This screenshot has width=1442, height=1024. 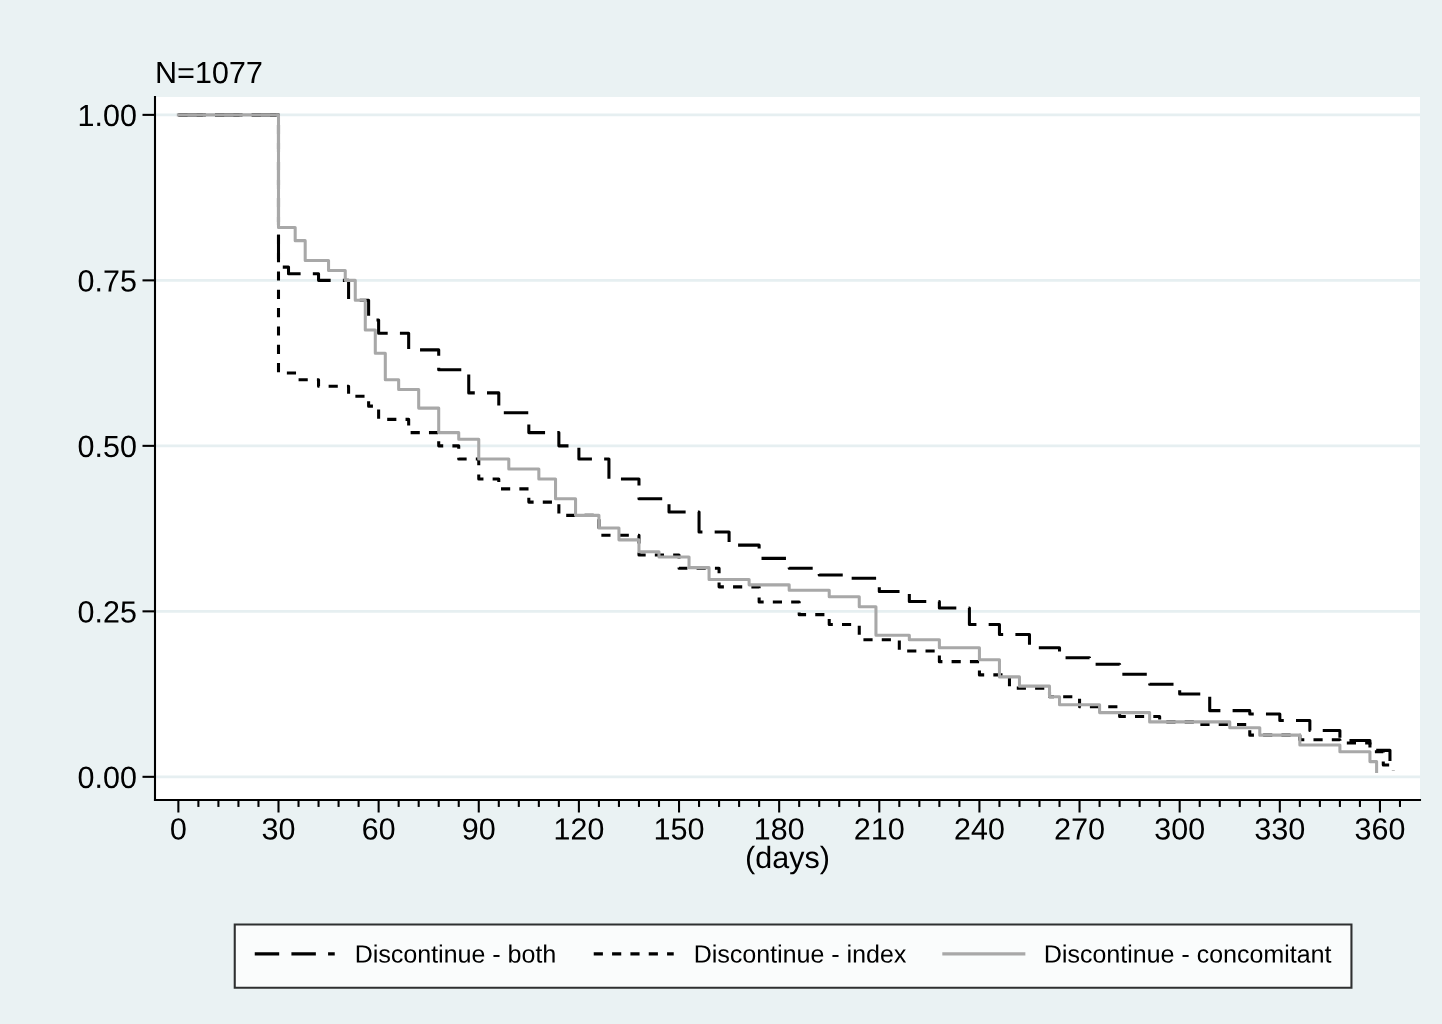 What do you see at coordinates (801, 953) in the screenshot?
I see `legend-label: Discontinue - index` at bounding box center [801, 953].